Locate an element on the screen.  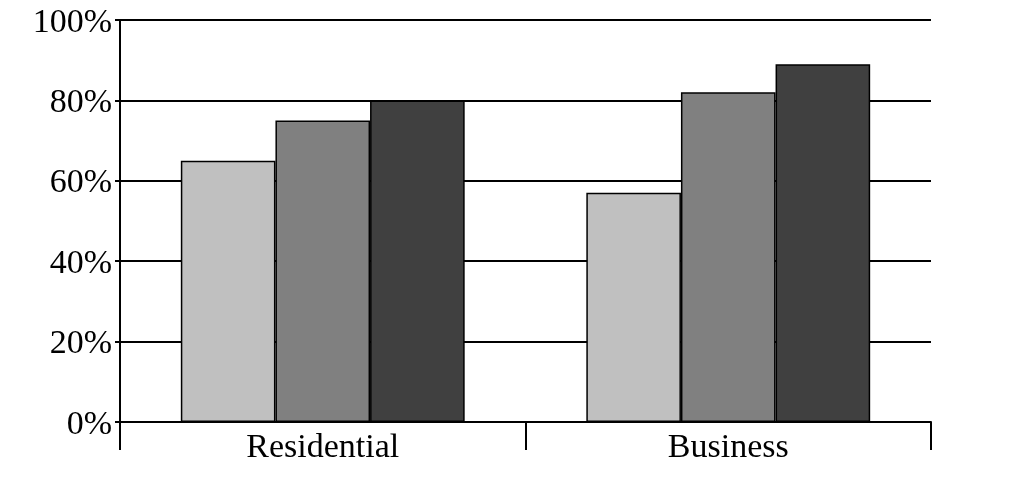
y-tick-label: 100% is located at coordinates (72, 20).